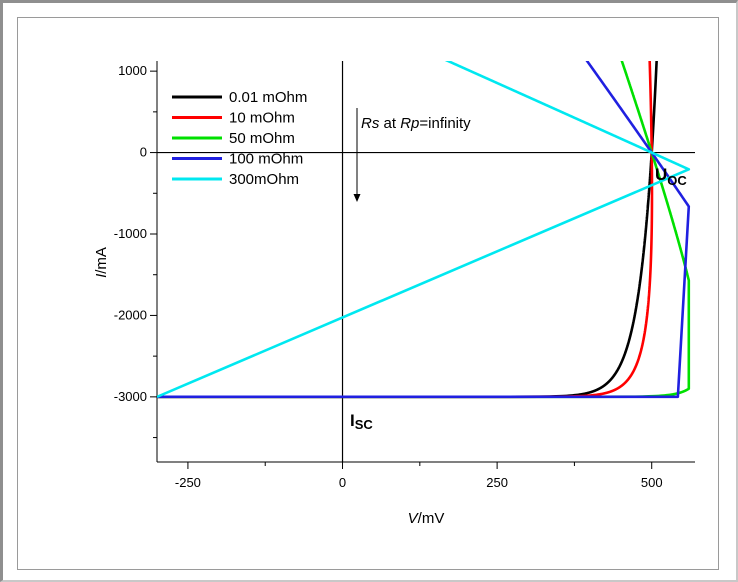 This screenshot has height=582, width=738. Describe the element at coordinates (652, 482) in the screenshot. I see `x-tick-label: 500` at that location.